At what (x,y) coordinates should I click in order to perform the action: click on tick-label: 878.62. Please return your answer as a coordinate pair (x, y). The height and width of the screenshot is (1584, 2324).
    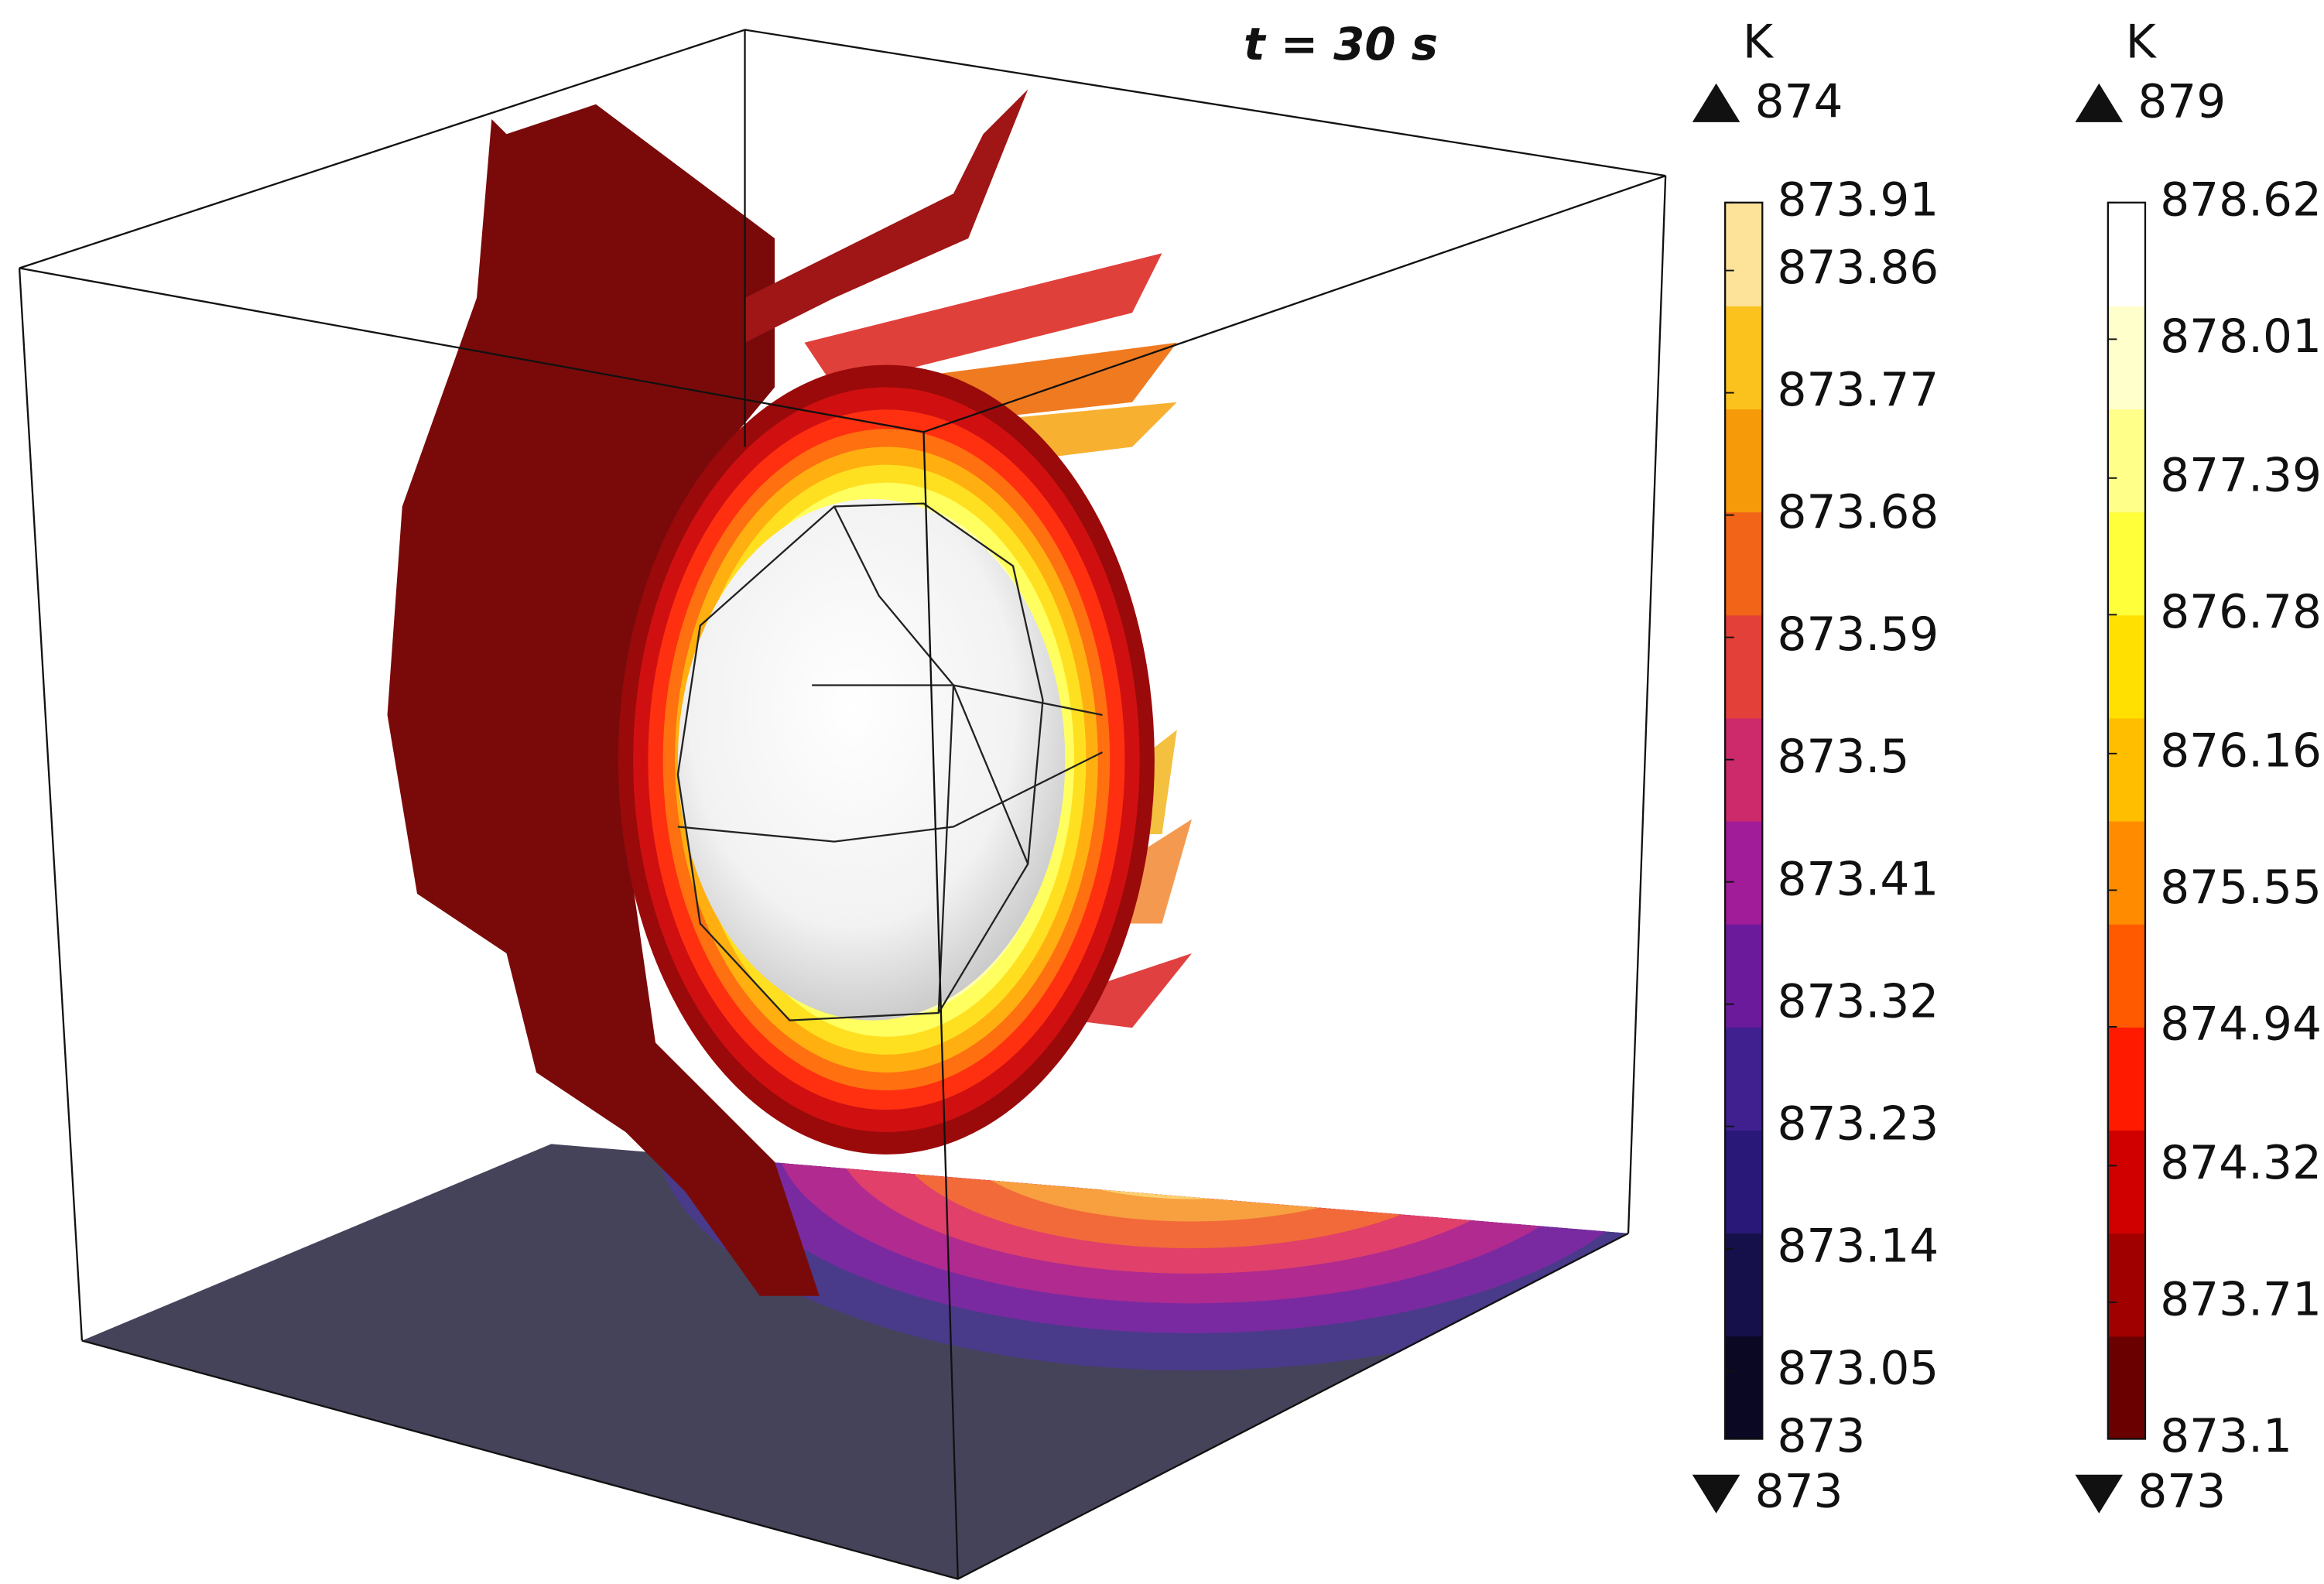
    Looking at the image, I should click on (2241, 200).